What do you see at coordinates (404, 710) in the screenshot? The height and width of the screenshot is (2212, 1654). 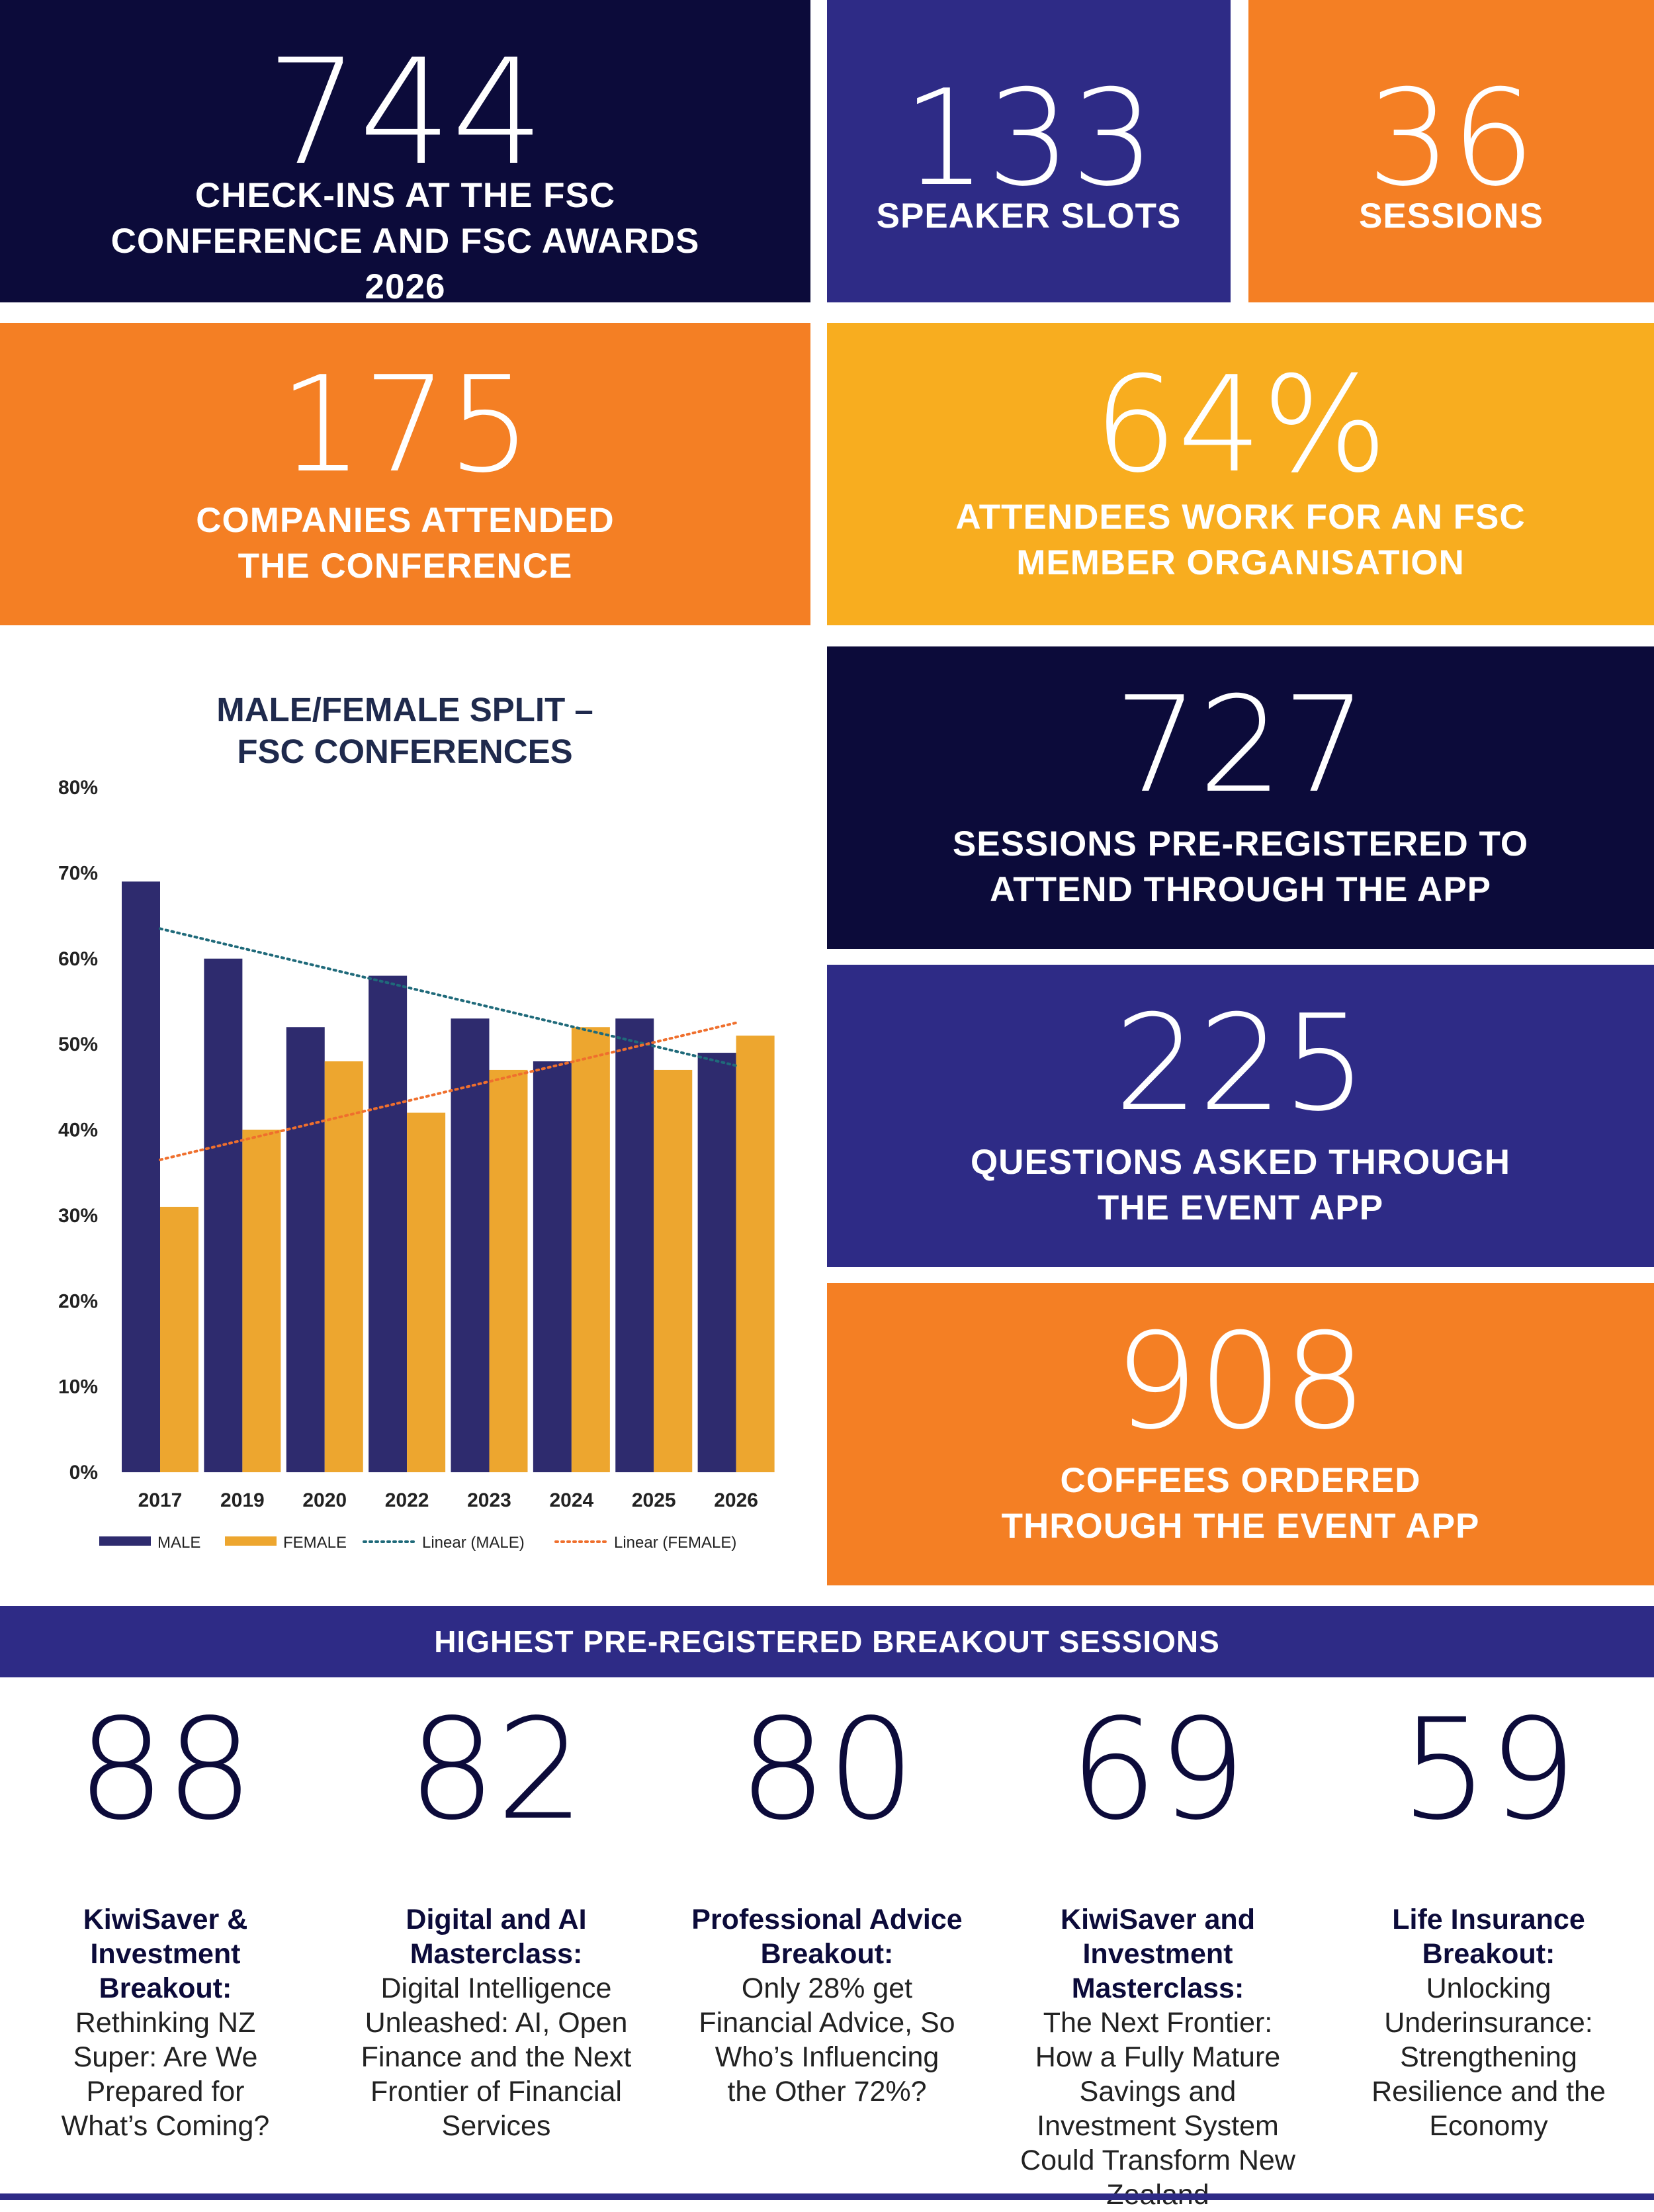 I see `chart-title: MALE/FEMALE SPLIT –` at bounding box center [404, 710].